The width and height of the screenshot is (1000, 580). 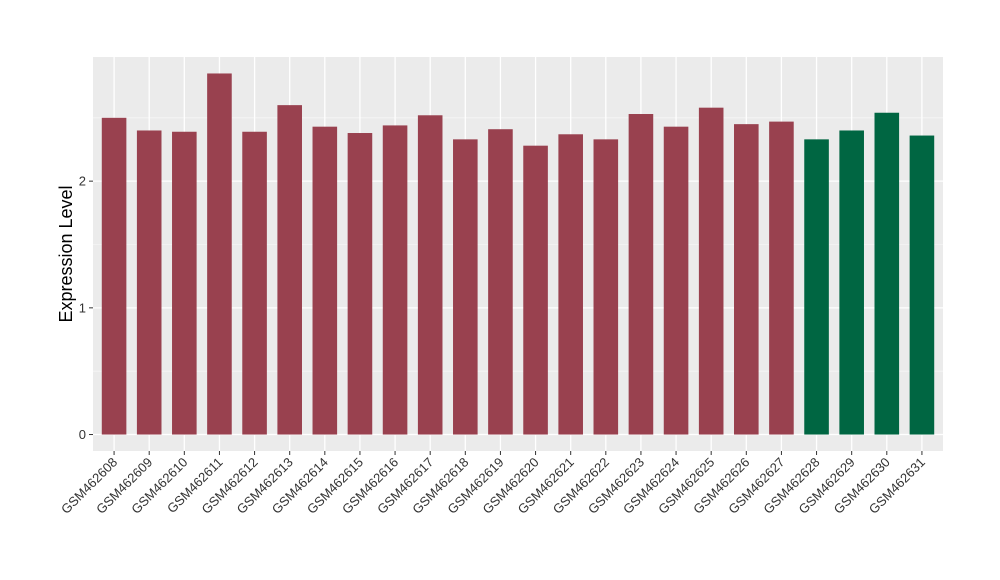 What do you see at coordinates (922, 285) in the screenshot?
I see `bar-GSM462631` at bounding box center [922, 285].